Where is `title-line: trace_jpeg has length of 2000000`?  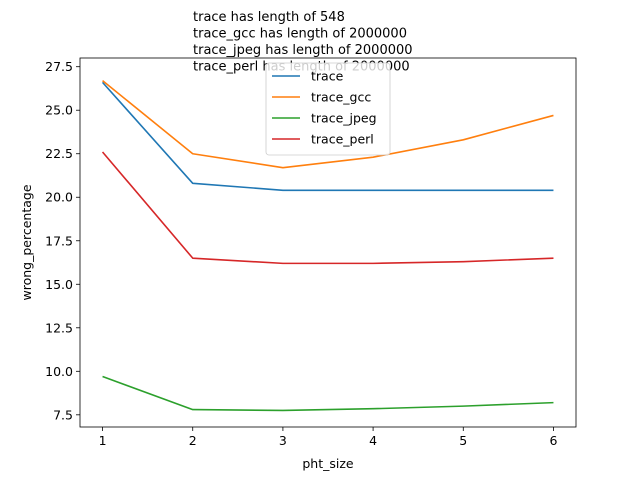
title-line: trace_jpeg has length of 2000000 is located at coordinates (303, 50).